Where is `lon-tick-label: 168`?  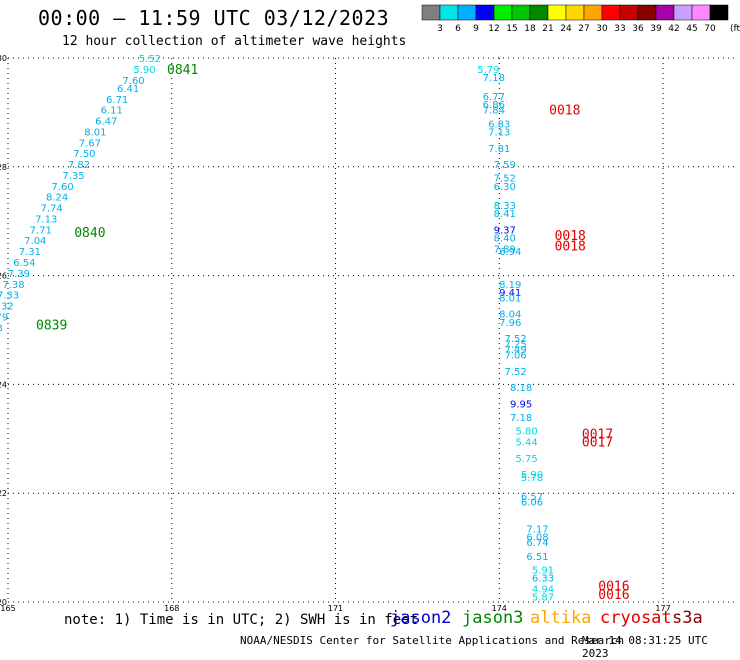 lon-tick-label: 168 is located at coordinates (171, 608).